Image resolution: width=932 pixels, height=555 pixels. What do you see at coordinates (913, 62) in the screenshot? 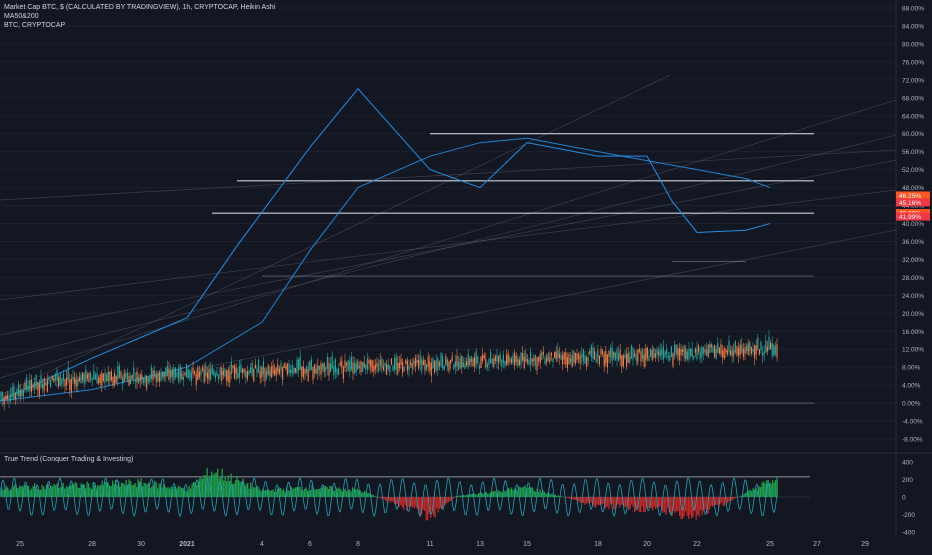
I see `y-tick-label: 76.00%` at bounding box center [913, 62].